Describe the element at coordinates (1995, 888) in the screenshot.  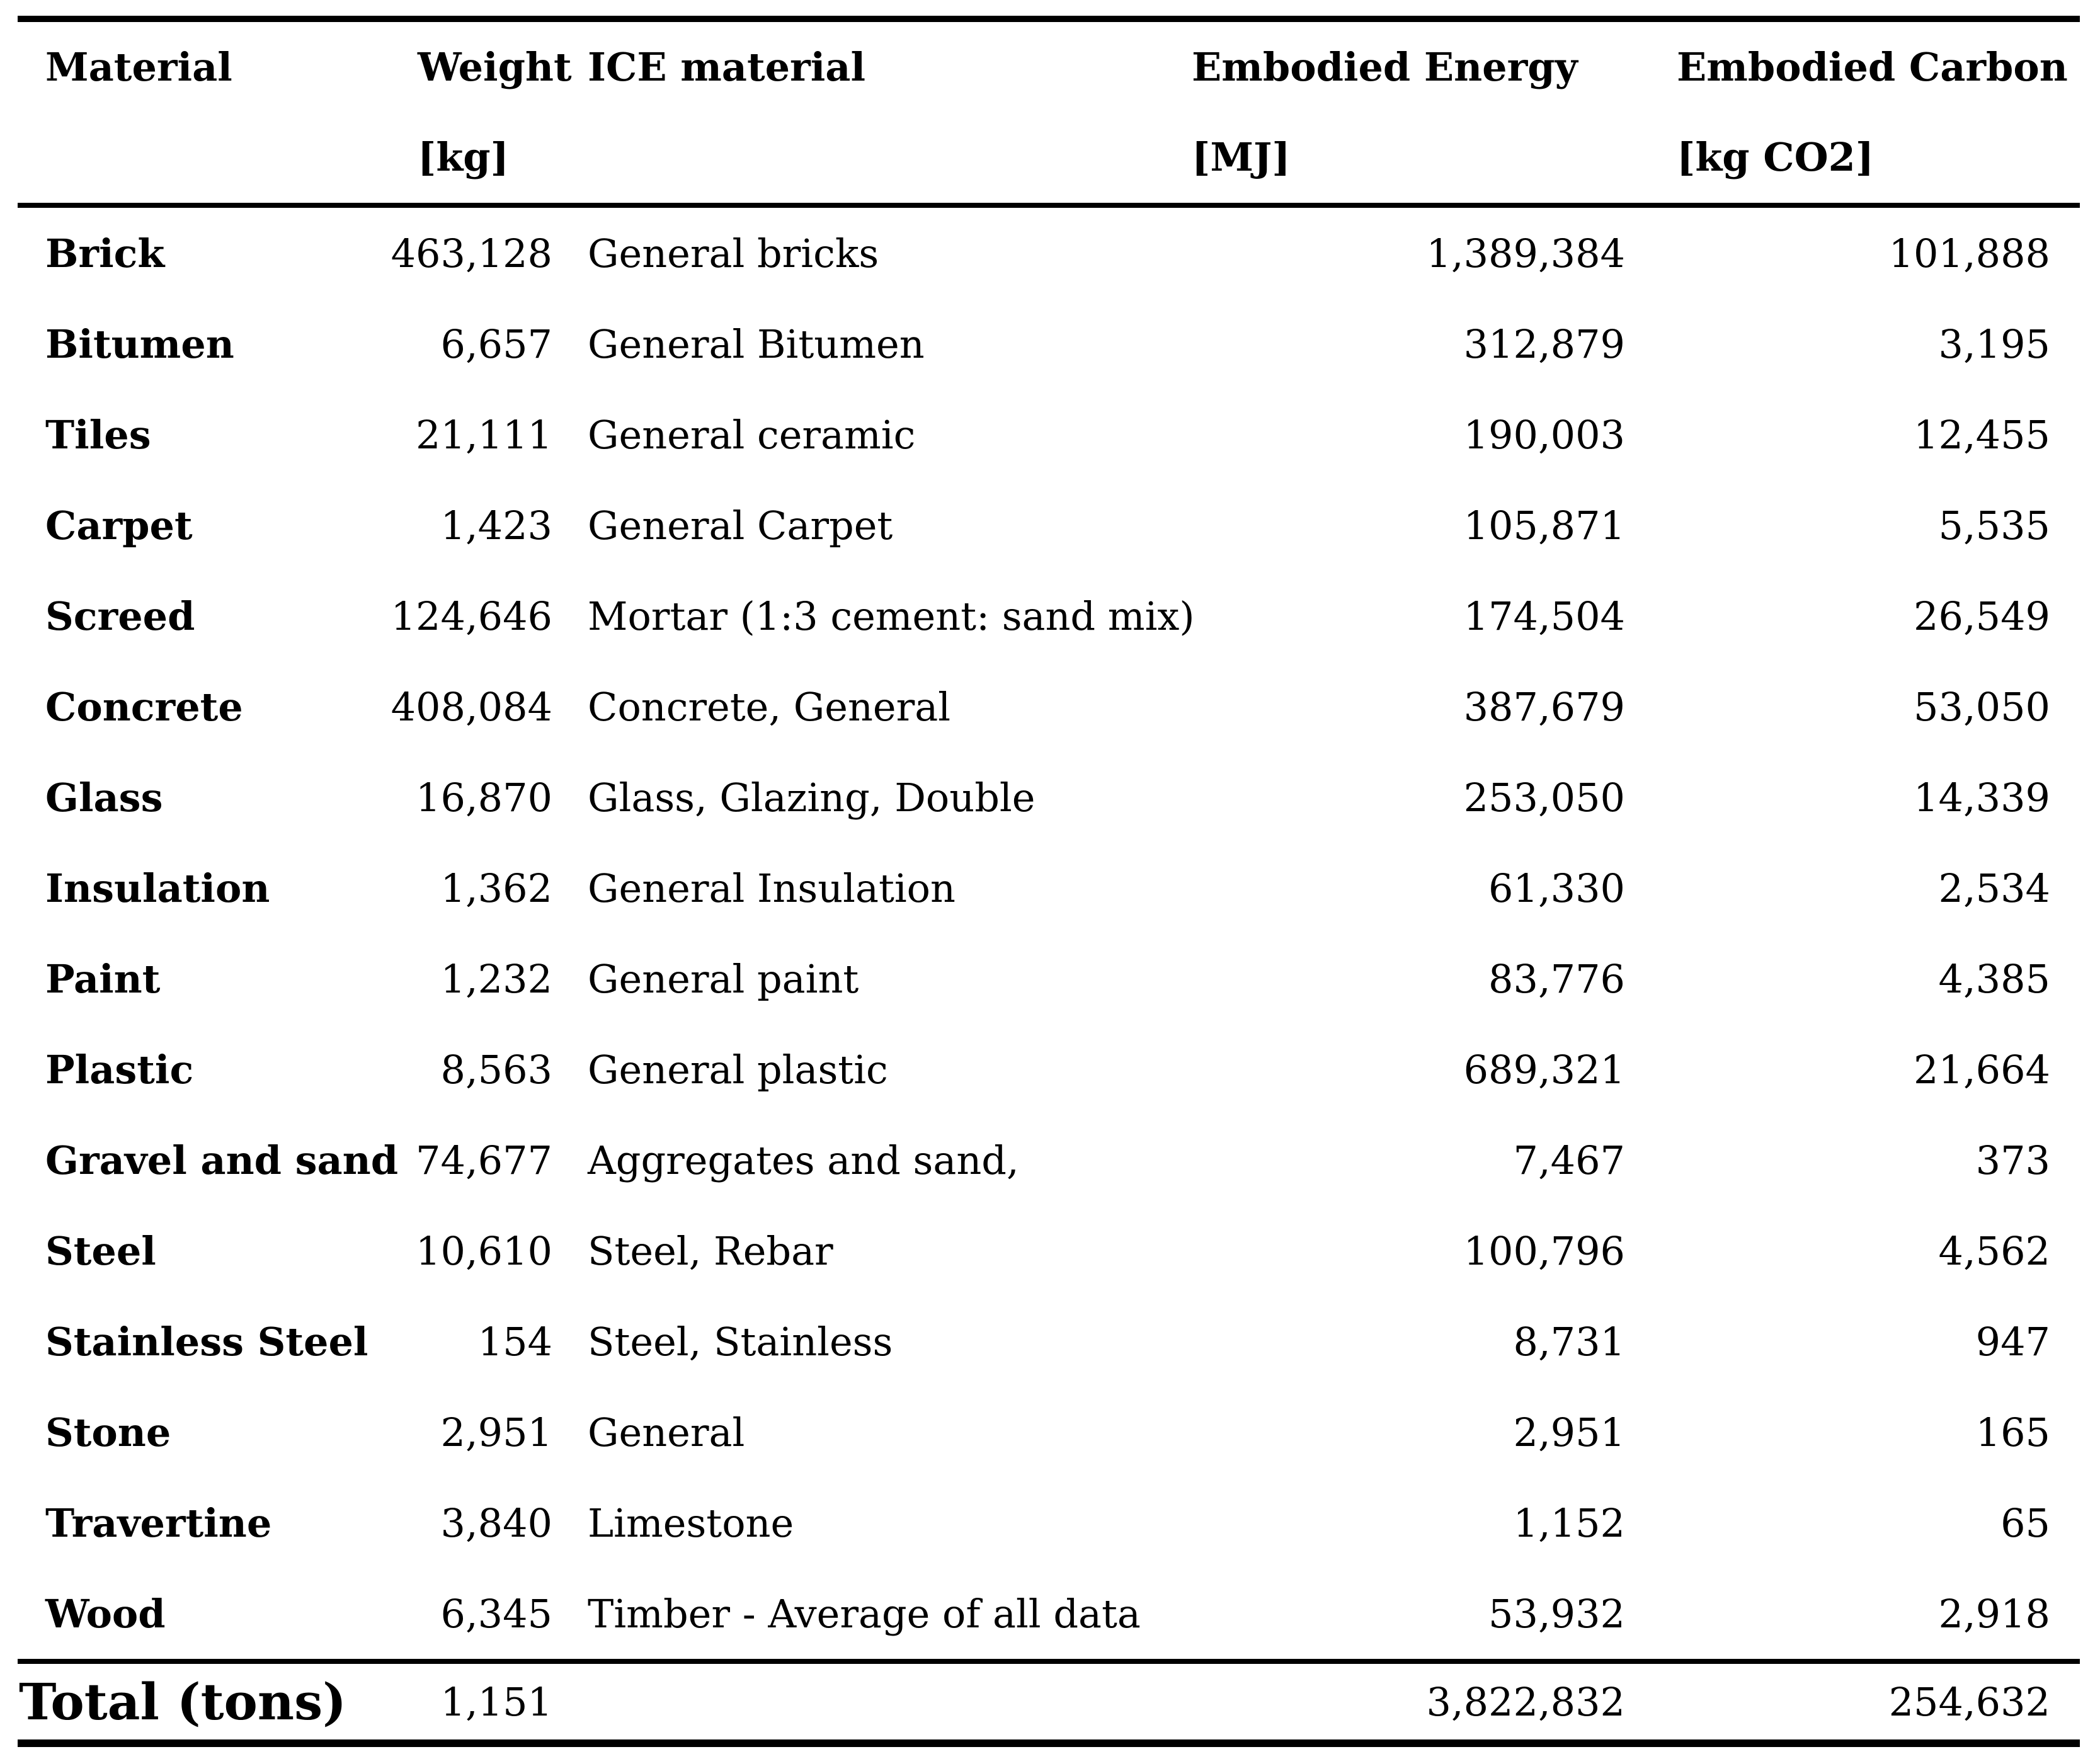
I see `embodied-carbon-cell: 2,534` at that location.